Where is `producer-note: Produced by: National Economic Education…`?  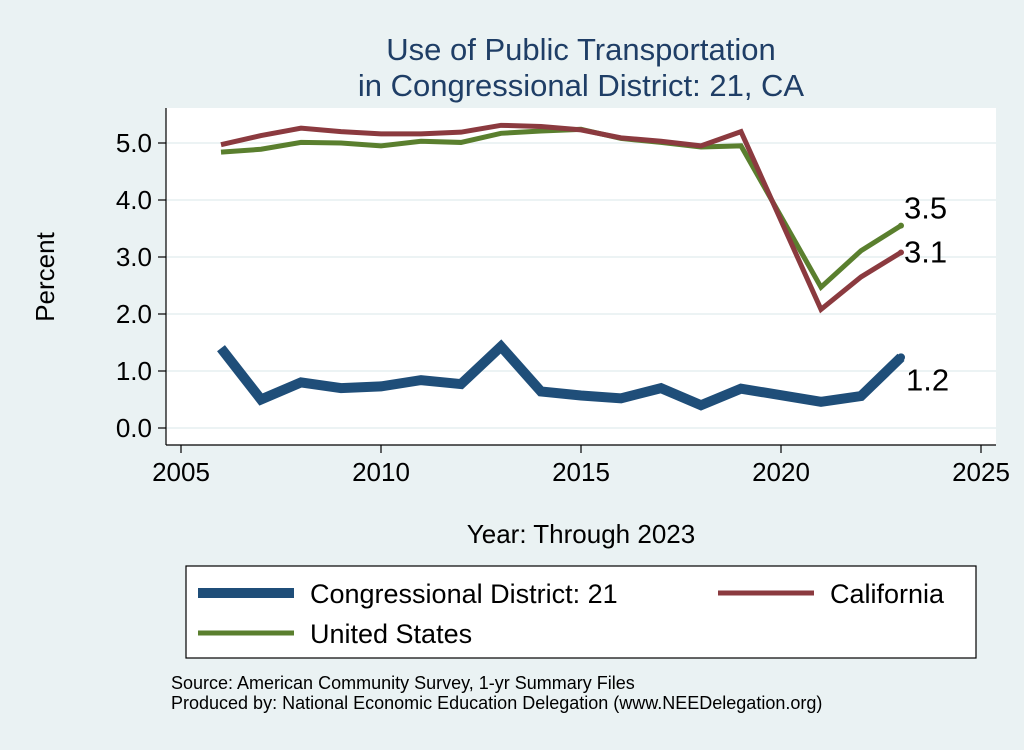 producer-note: Produced by: National Economic Education… is located at coordinates (496, 703).